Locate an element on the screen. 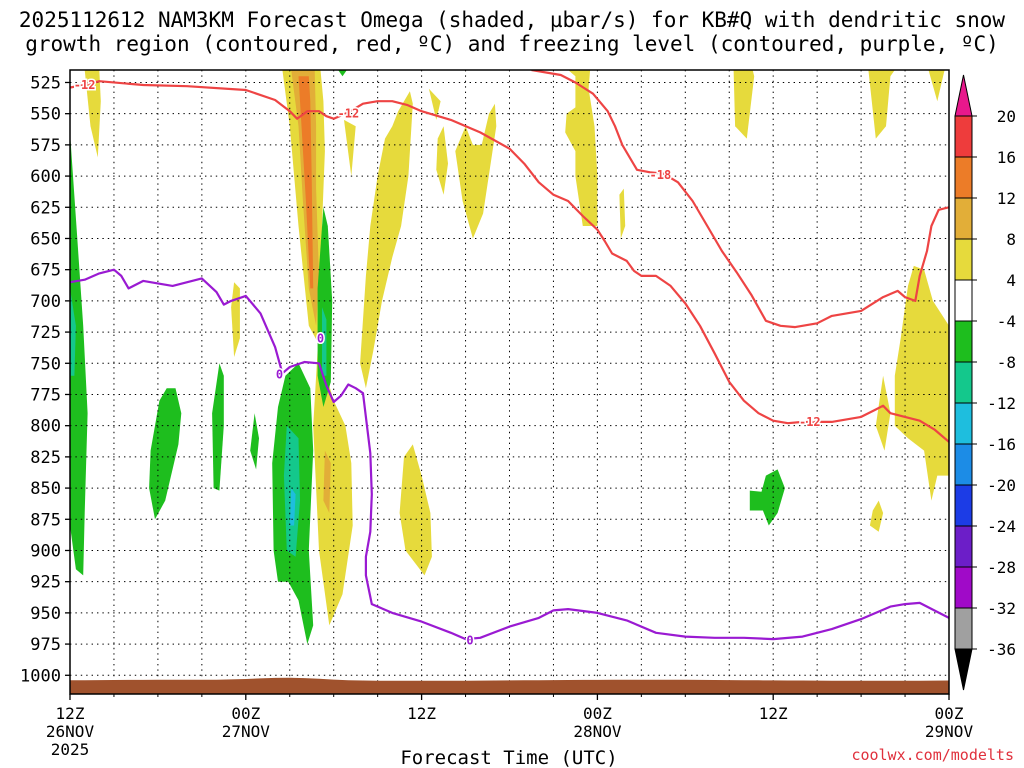 The height and width of the screenshot is (768, 1024). contour-label: -18 is located at coordinates (661, 175).